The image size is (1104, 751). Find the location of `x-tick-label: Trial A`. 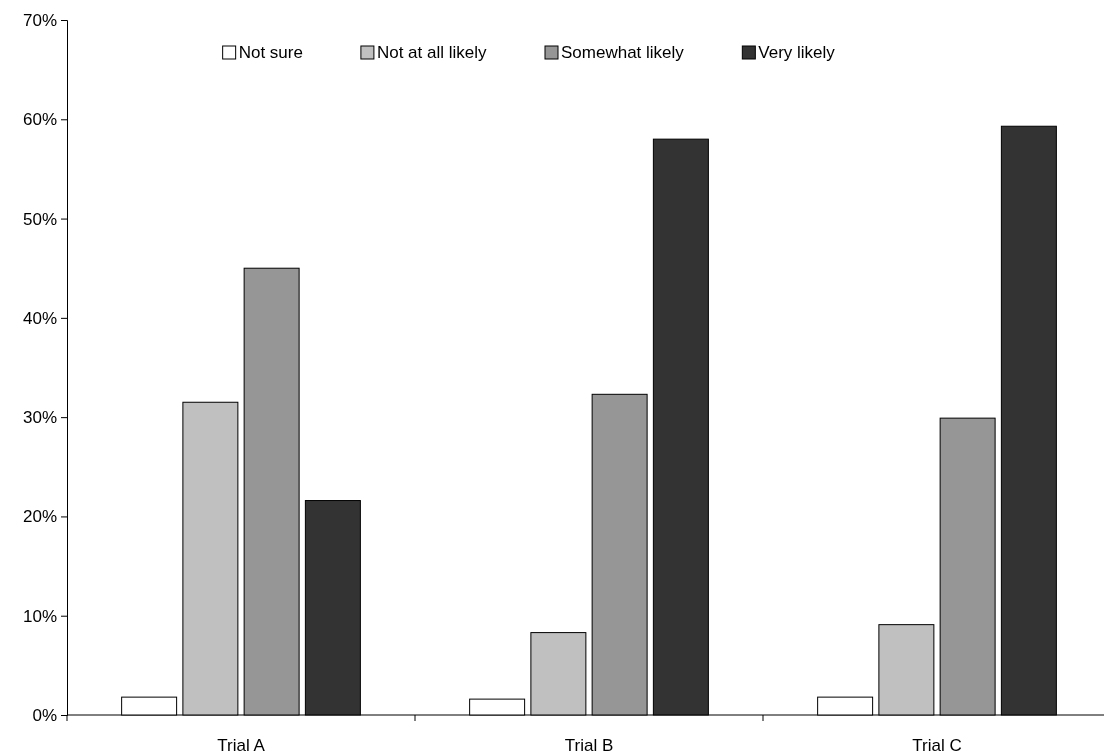

x-tick-label: Trial A is located at coordinates (241, 743).